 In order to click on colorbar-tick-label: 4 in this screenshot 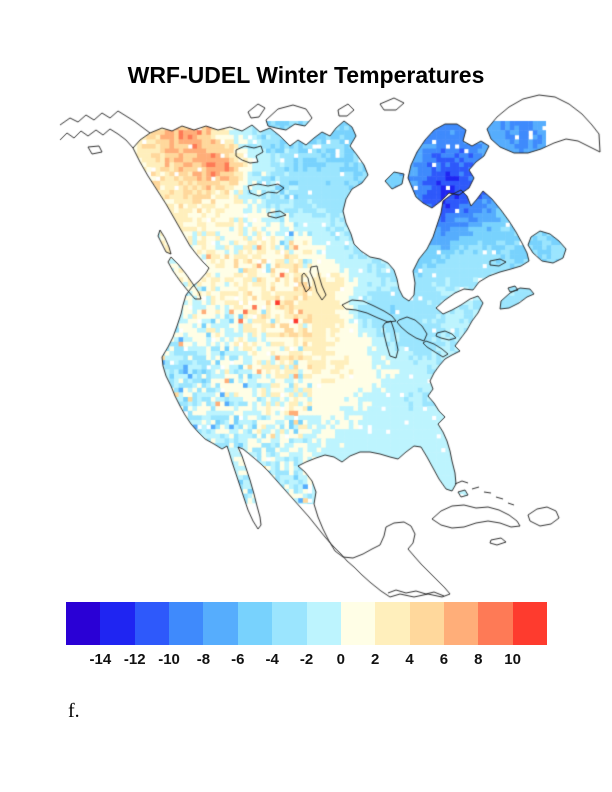, I will do `click(409, 659)`.